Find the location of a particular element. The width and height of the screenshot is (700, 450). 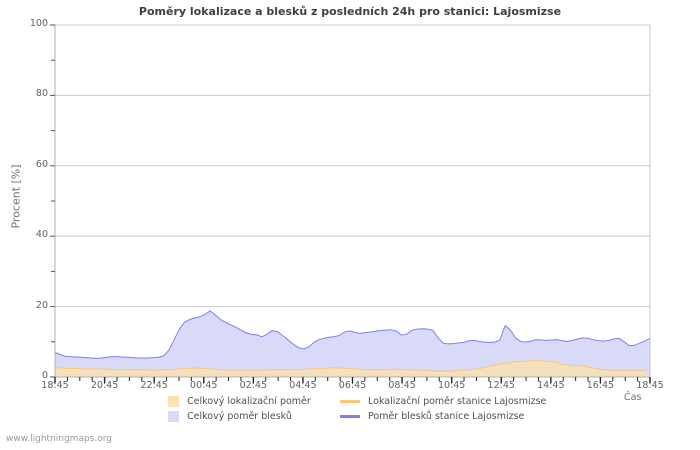

x-tick-label: 12:45 is located at coordinates (501, 385).